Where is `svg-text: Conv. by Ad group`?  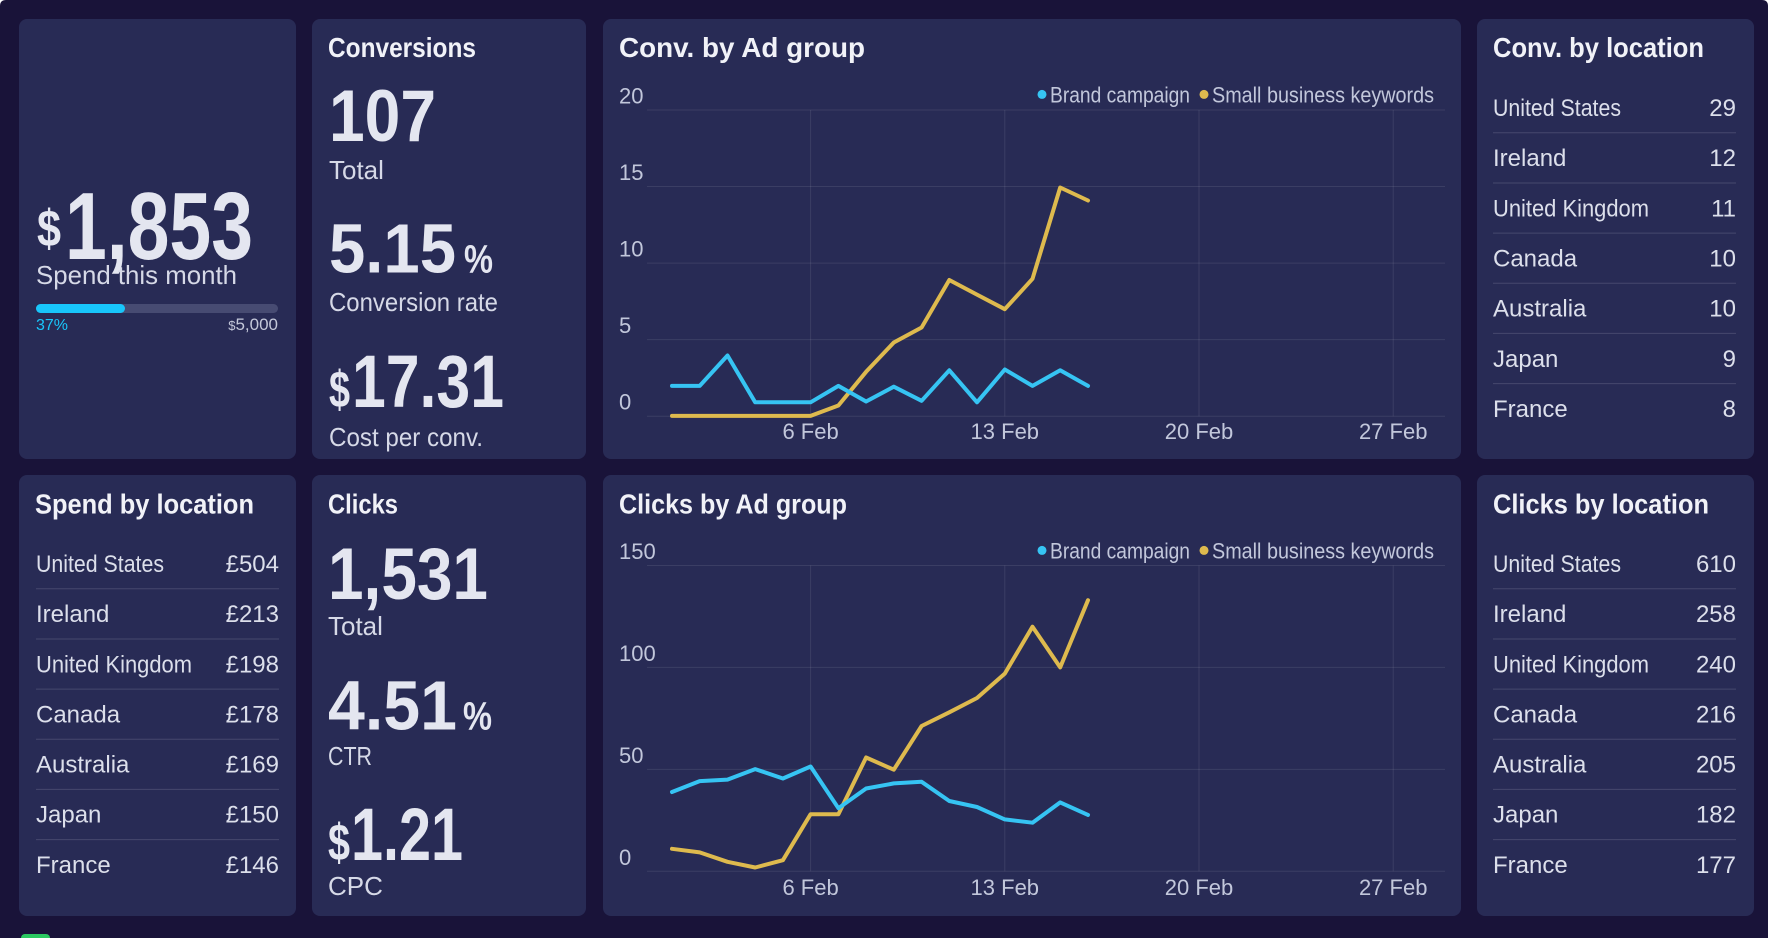 svg-text: Conv. by Ad group is located at coordinates (742, 47).